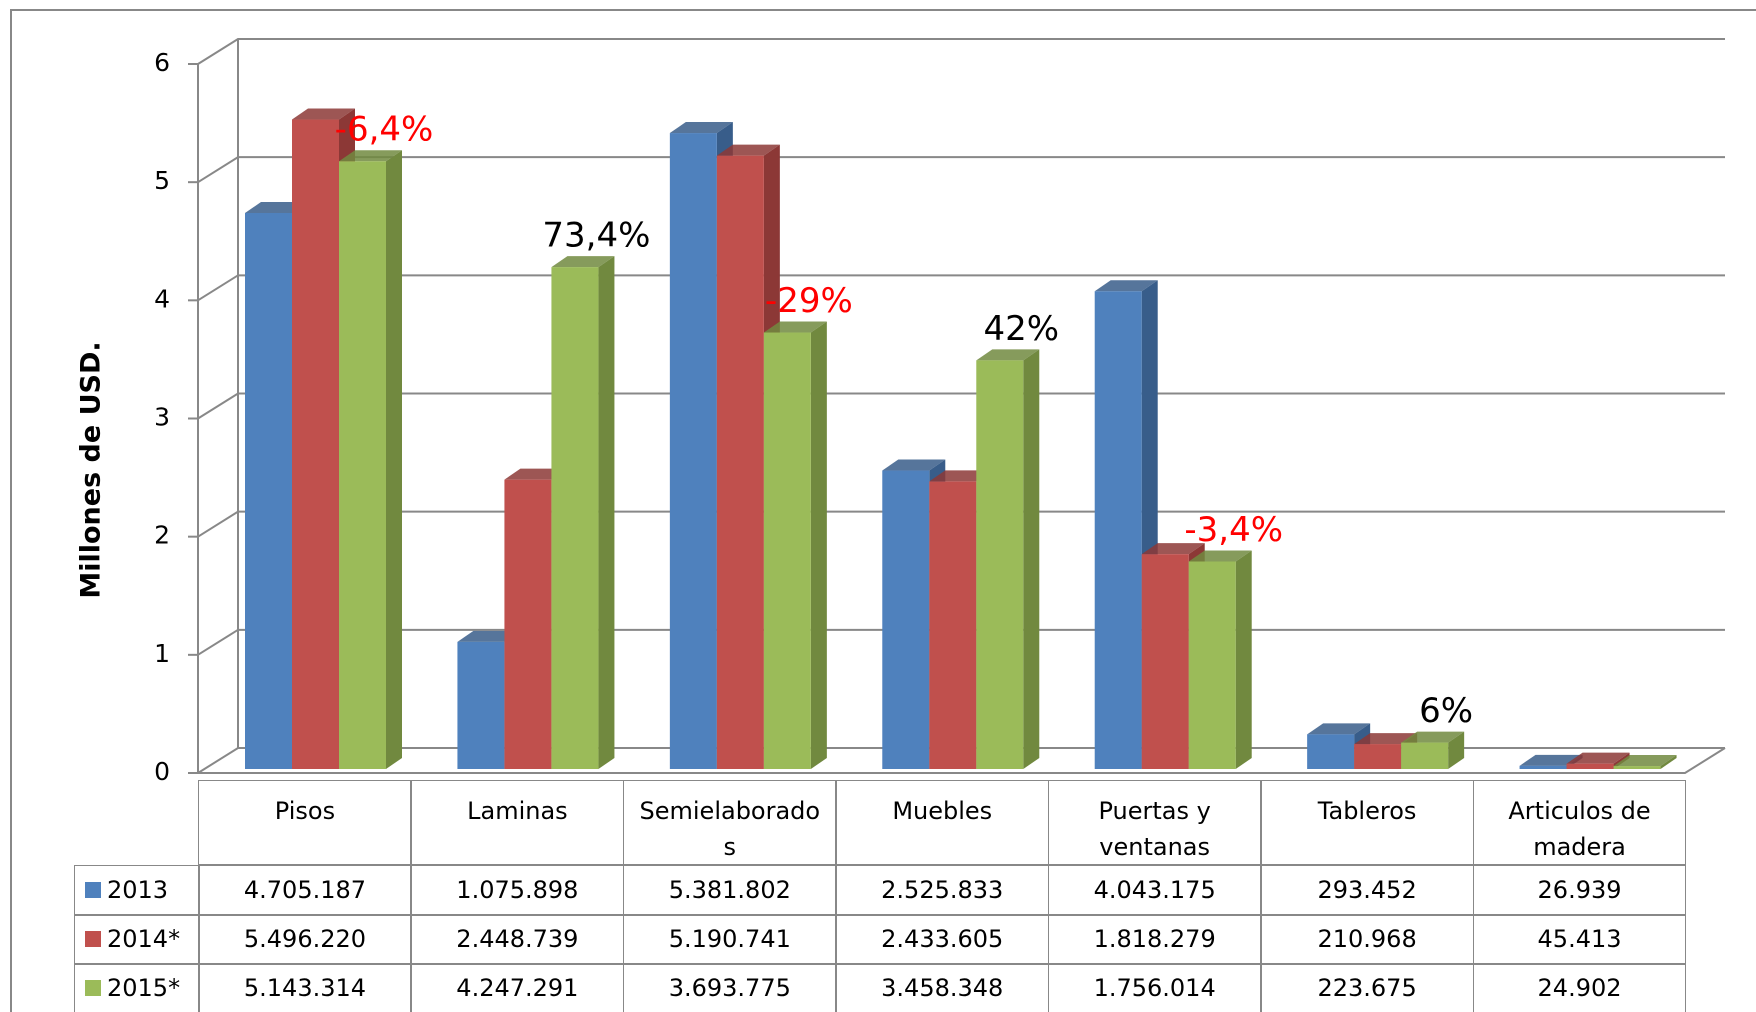 Image resolution: width=1756 pixels, height=1012 pixels. I want to click on annotation: 73,4%, so click(596, 236).